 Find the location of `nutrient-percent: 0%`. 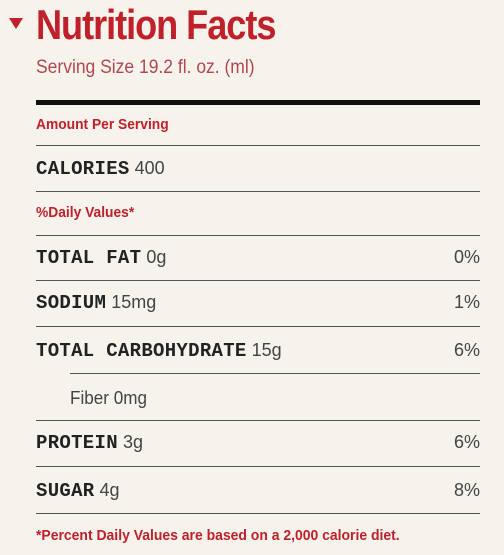

nutrient-percent: 0% is located at coordinates (466, 257).